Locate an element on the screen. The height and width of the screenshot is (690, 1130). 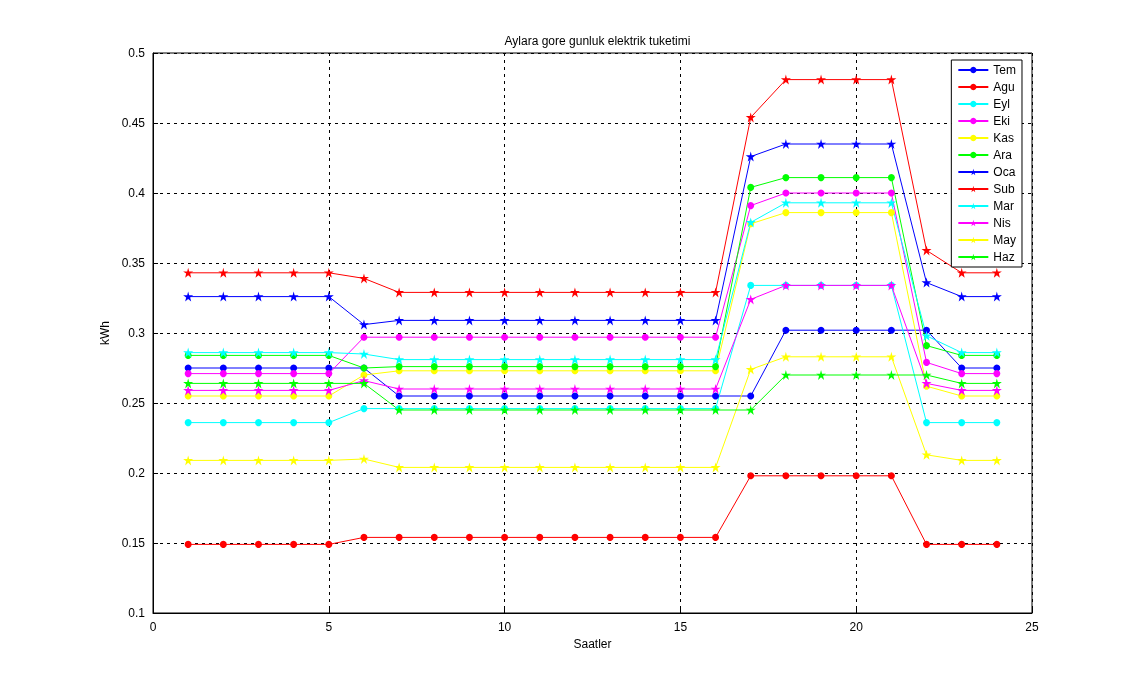
legend-label: Eyl is located at coordinates (1001, 104).